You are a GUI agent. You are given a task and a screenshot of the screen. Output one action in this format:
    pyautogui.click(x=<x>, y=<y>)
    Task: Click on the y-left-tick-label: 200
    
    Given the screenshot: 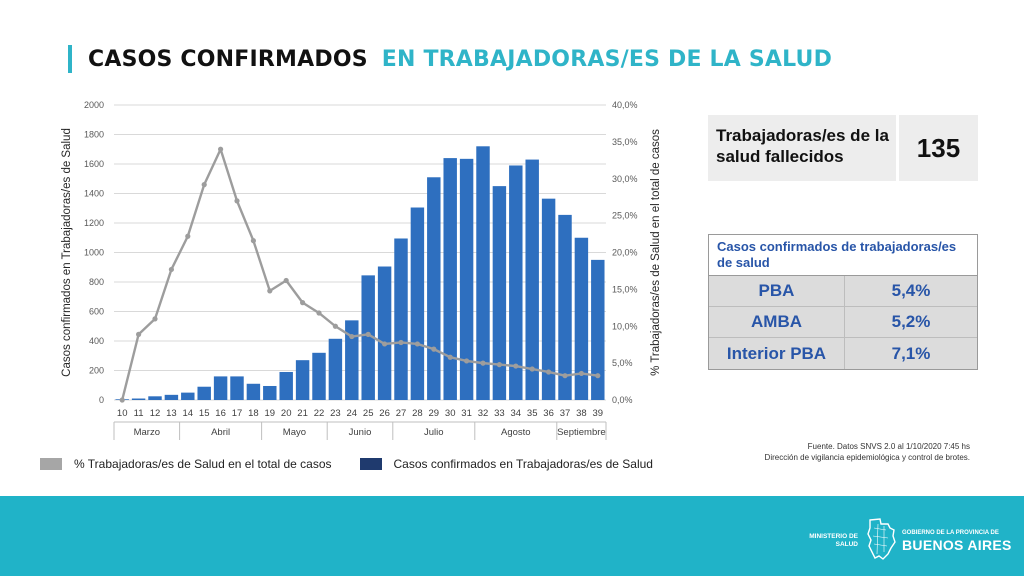 What is the action you would take?
    pyautogui.click(x=96, y=371)
    